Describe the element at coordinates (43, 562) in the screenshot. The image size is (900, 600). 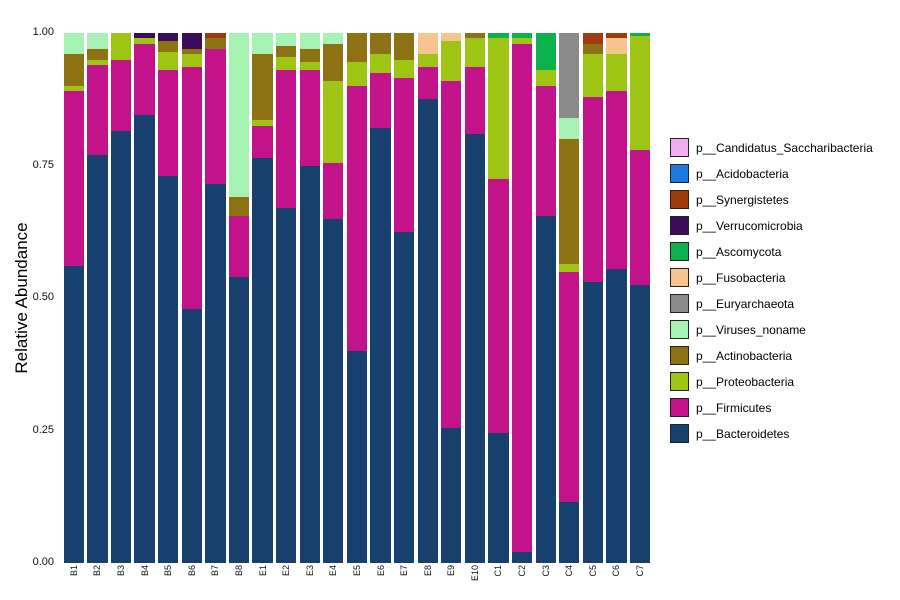
I see `y-tick-label: 0.00` at that location.